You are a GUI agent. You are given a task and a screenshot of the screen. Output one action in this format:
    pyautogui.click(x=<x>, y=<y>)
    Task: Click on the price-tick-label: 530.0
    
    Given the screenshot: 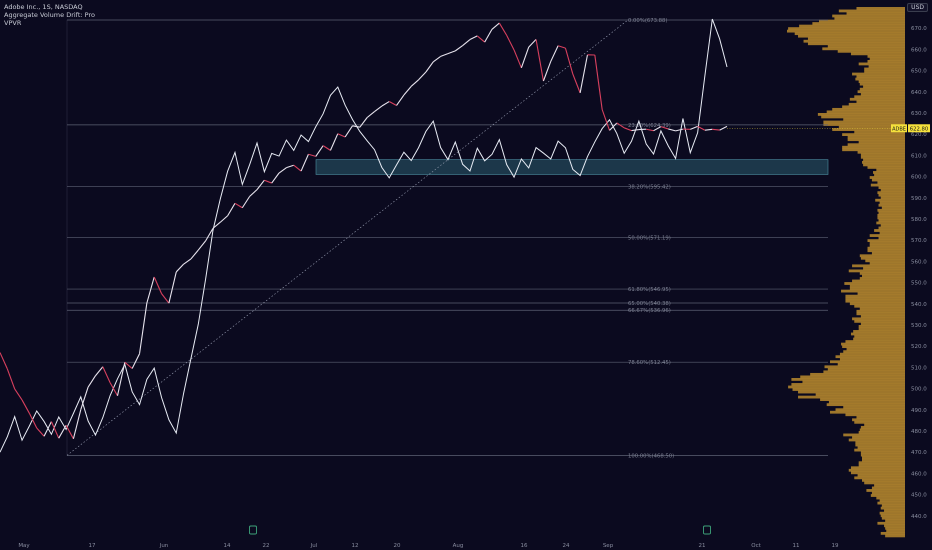 What is the action you would take?
    pyautogui.click(x=919, y=326)
    